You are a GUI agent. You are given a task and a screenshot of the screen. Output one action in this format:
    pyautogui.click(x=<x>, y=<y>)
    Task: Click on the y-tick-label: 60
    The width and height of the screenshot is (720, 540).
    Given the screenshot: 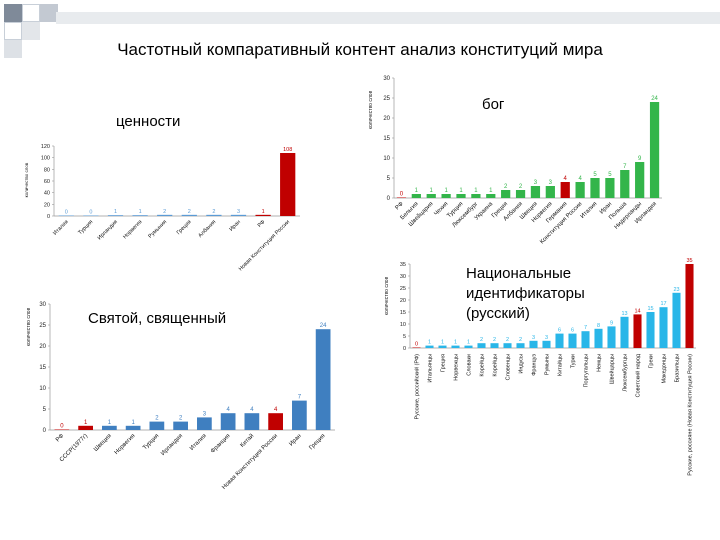 What is the action you would take?
    pyautogui.click(x=47, y=182)
    